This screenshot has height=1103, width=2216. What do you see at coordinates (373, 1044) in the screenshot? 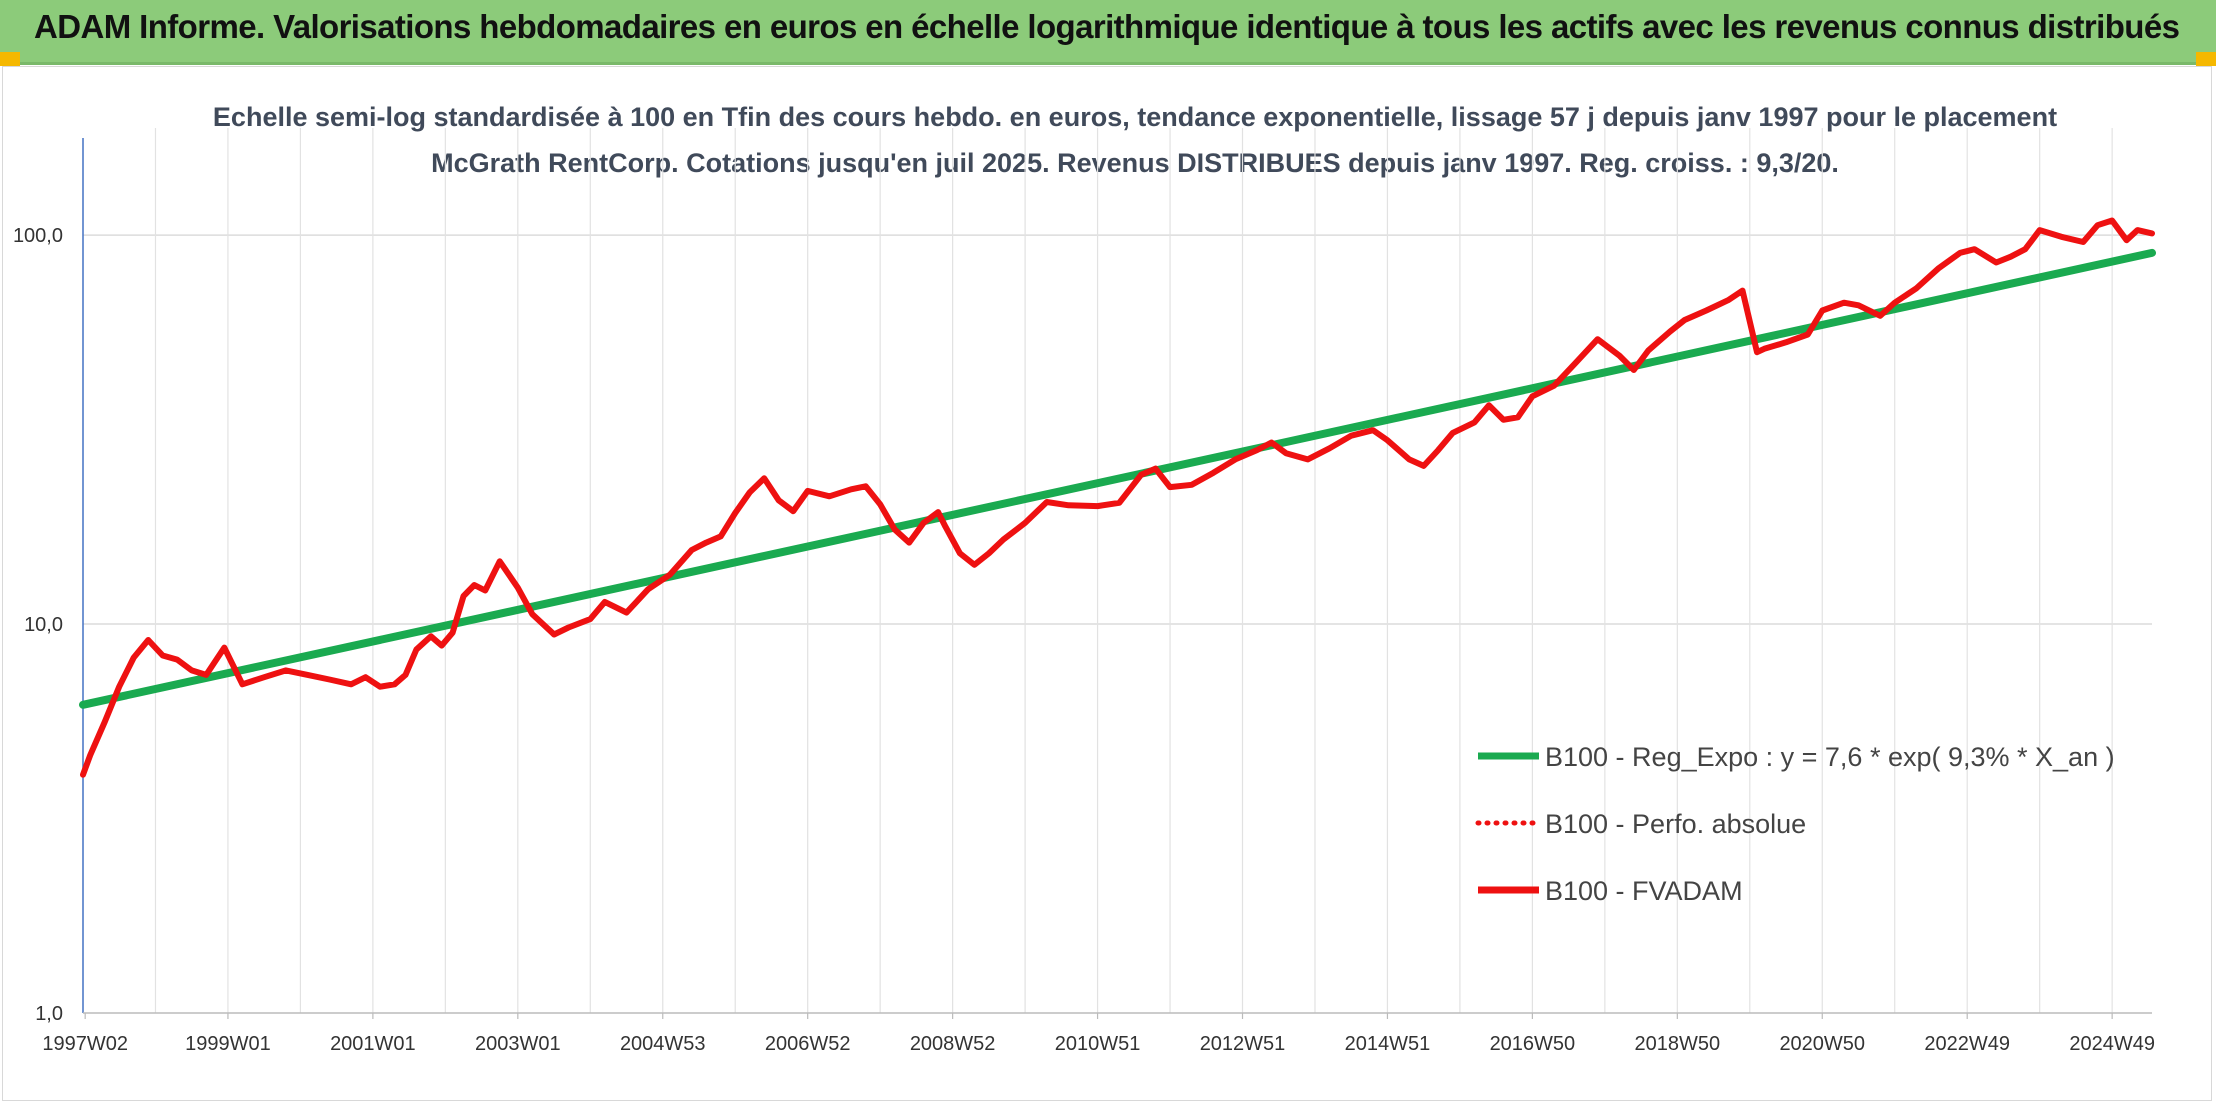
I see `x-tick-label: 2001W01` at bounding box center [373, 1044].